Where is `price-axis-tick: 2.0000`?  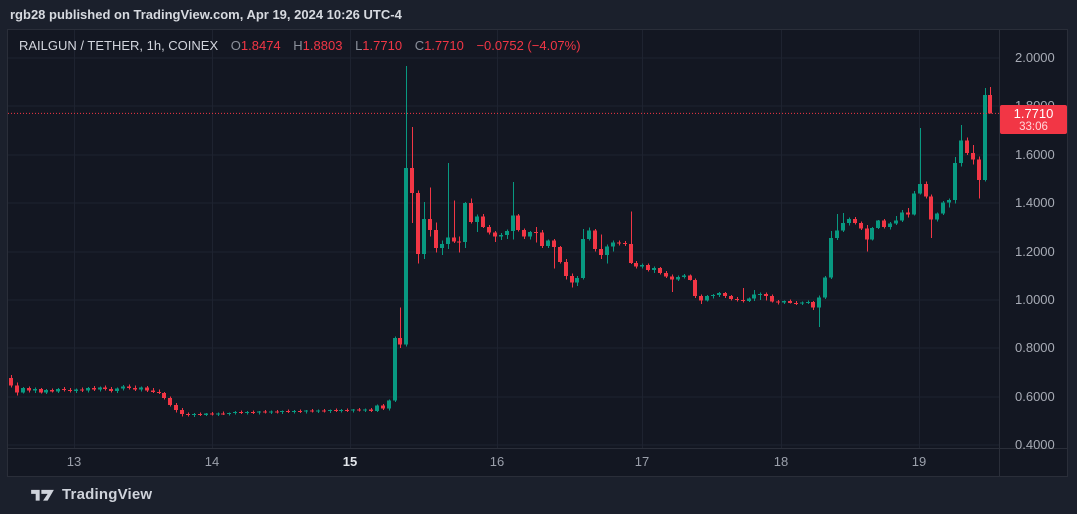 price-axis-tick: 2.0000 is located at coordinates (1035, 57).